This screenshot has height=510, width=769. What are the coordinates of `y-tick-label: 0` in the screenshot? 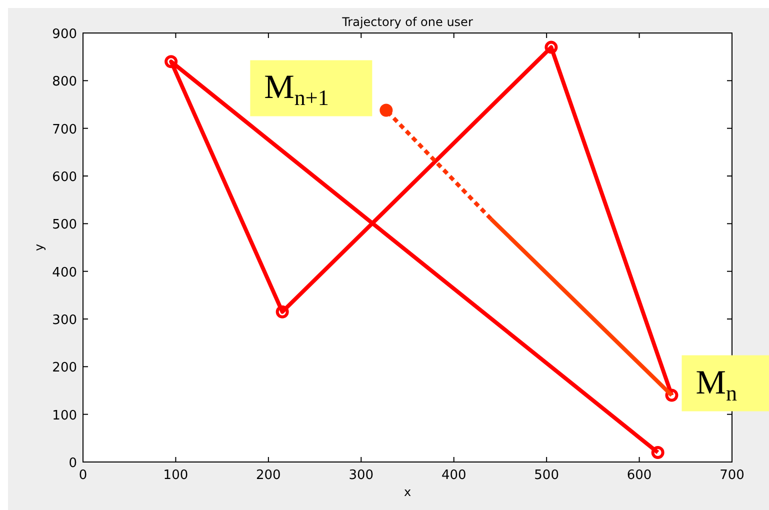 It's located at (72, 463).